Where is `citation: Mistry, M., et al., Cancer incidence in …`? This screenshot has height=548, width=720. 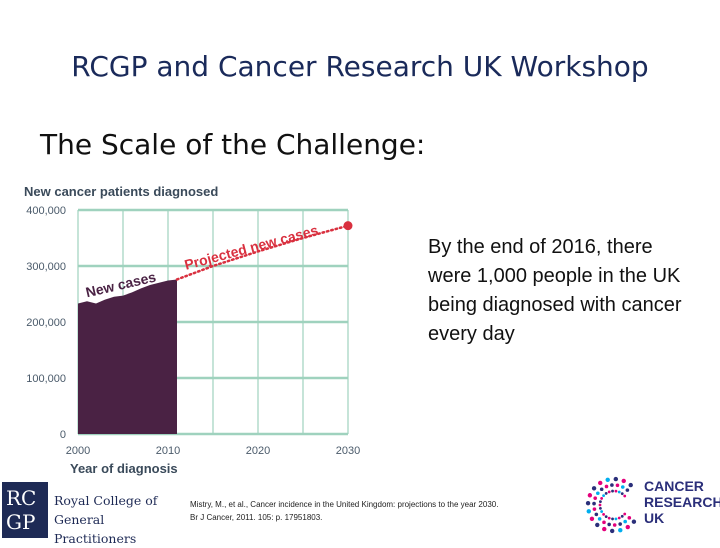 citation: Mistry, M., et al., Cancer incidence in … is located at coordinates (380, 511).